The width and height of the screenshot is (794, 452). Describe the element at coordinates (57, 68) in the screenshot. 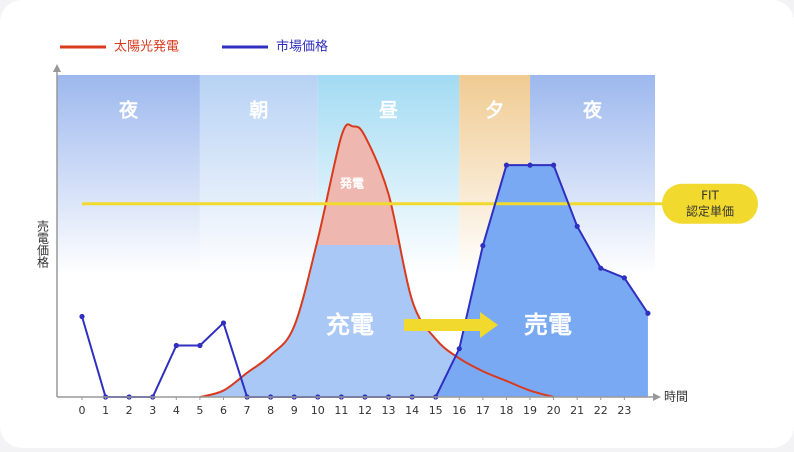

I see `y-axis-arrow` at that location.